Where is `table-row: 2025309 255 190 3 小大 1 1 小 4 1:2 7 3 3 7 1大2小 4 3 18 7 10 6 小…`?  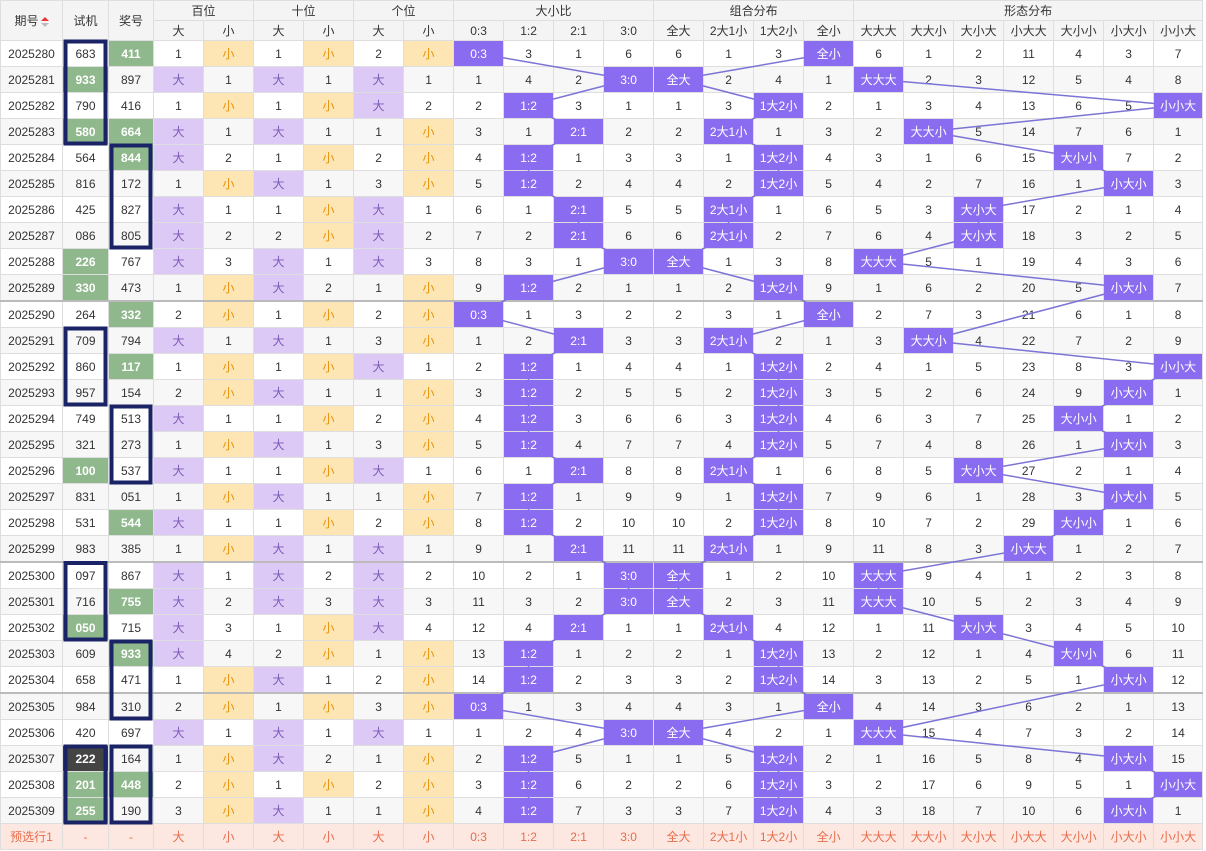
table-row: 2025309 255 190 3 小大 1 1 小 4 1:2 7 3 3 7 1大2小 4 3 18 7 10 6 小… is located at coordinates (602, 810).